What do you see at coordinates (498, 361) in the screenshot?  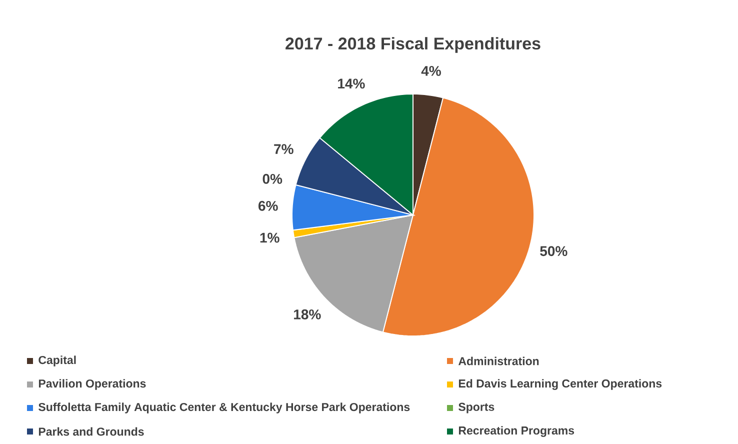 I see `legend-label: Administration` at bounding box center [498, 361].